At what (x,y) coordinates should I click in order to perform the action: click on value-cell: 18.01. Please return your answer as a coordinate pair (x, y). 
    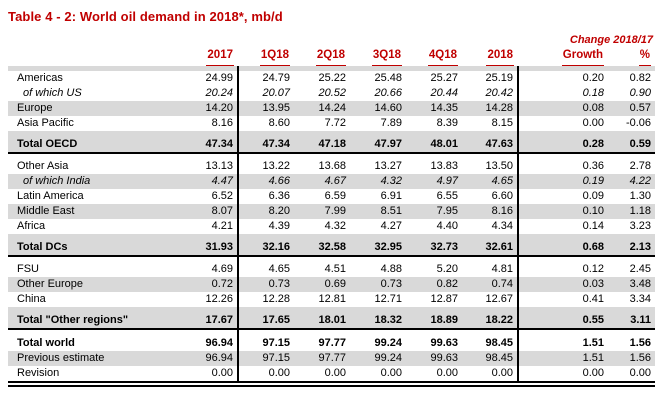
    Looking at the image, I should click on (322, 320).